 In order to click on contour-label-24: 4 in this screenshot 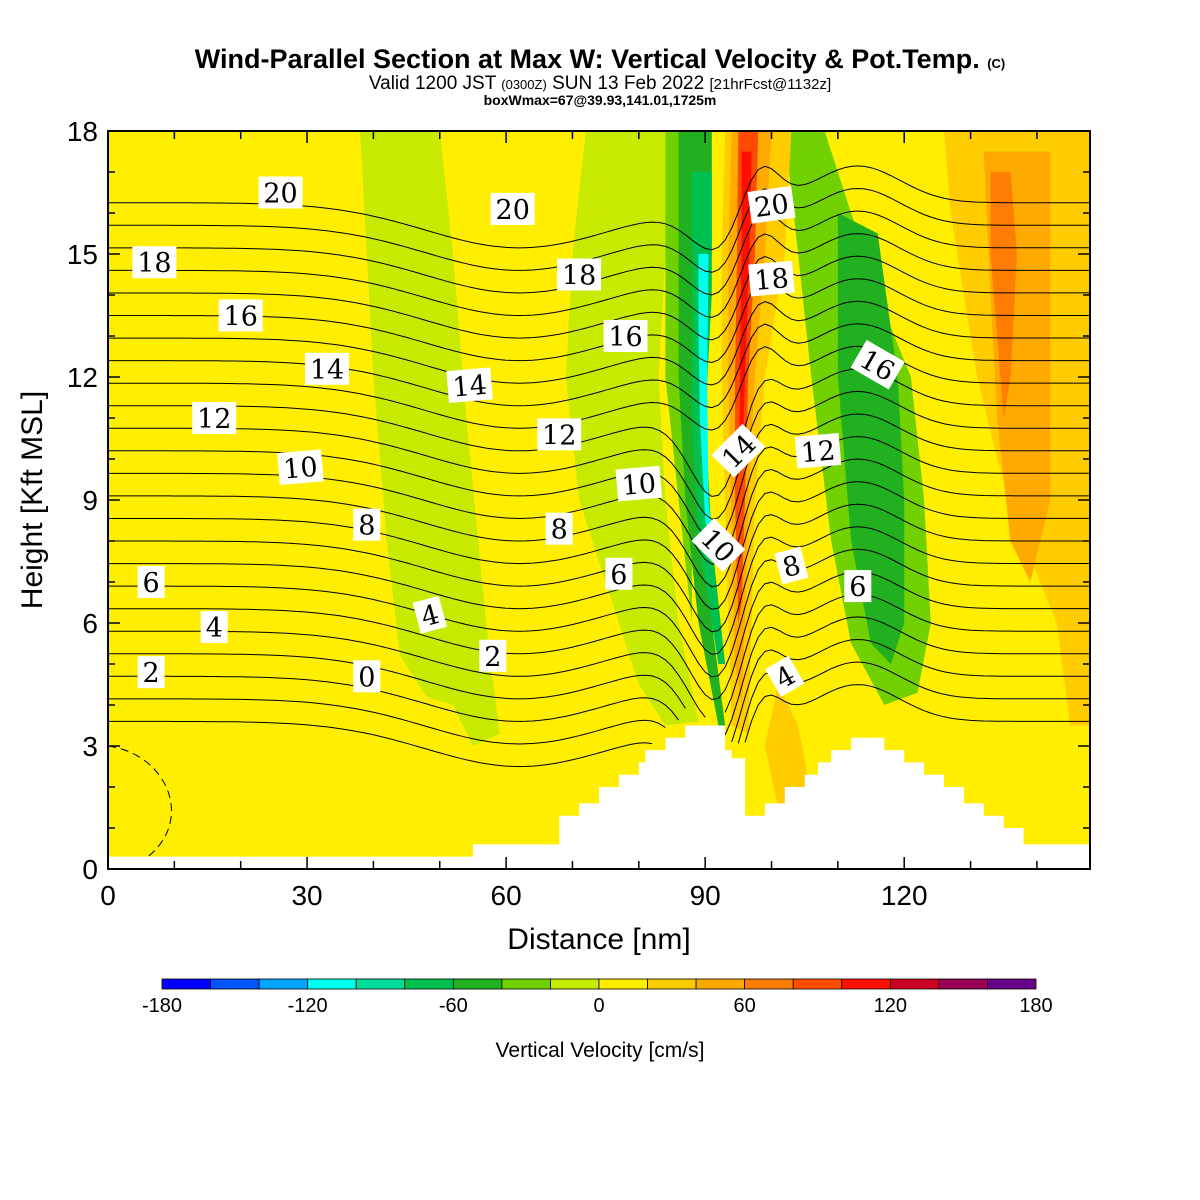, I will do `click(214, 627)`.